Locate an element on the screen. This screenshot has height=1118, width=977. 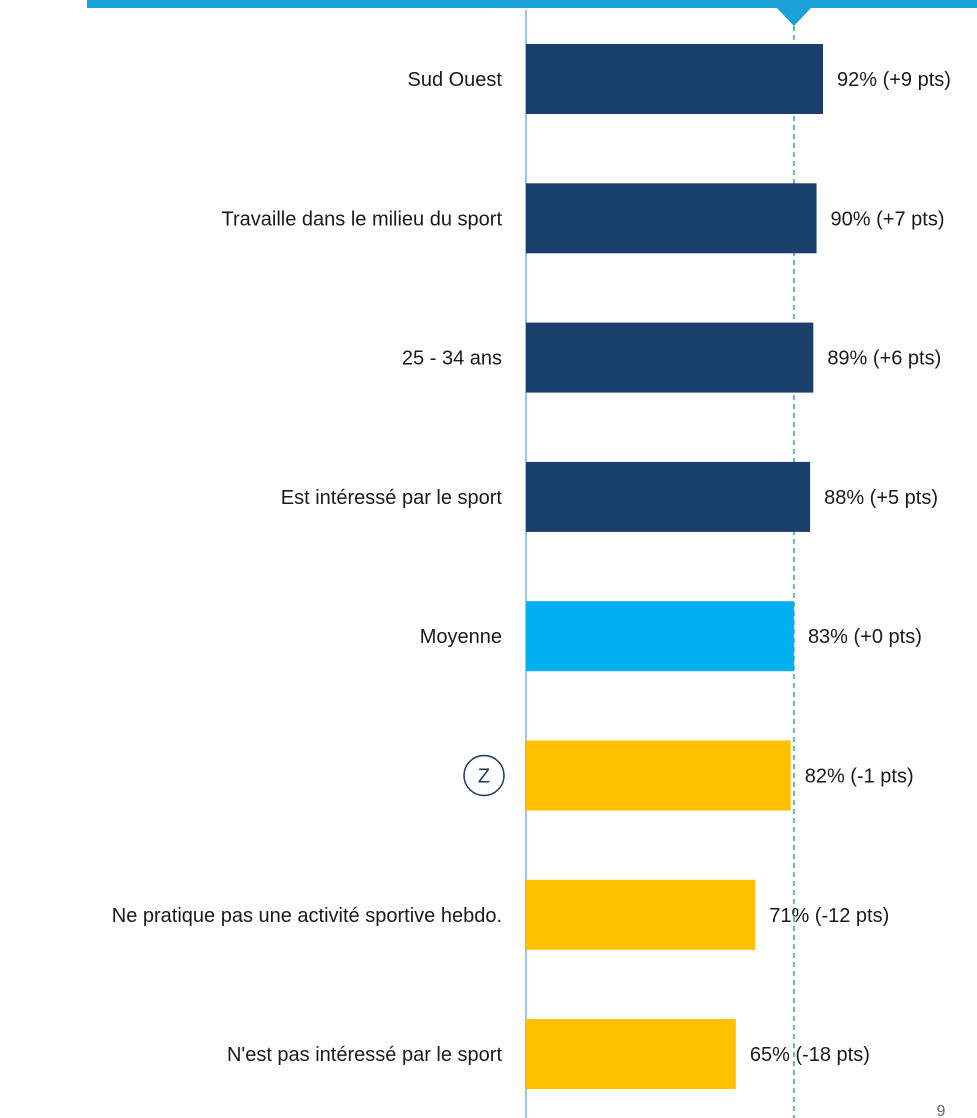
badge-circle-icon is located at coordinates (484, 775).